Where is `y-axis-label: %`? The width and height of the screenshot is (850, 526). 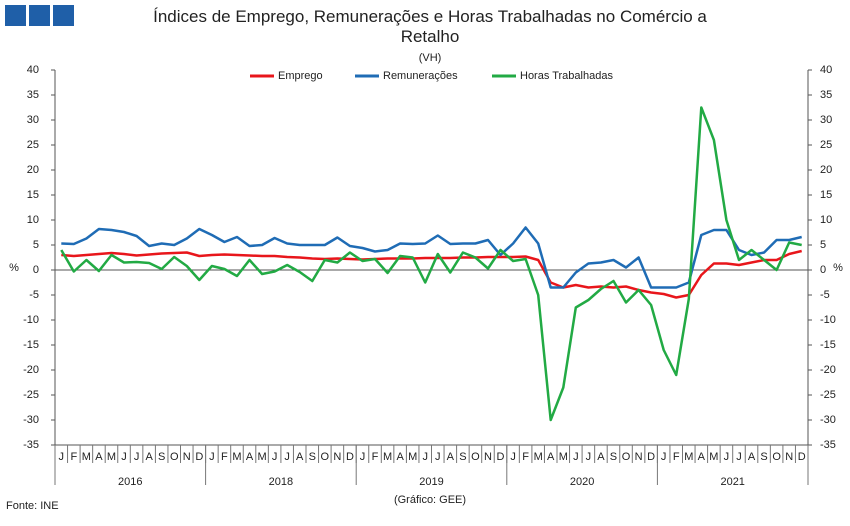
y-axis-label: % is located at coordinates (14, 268).